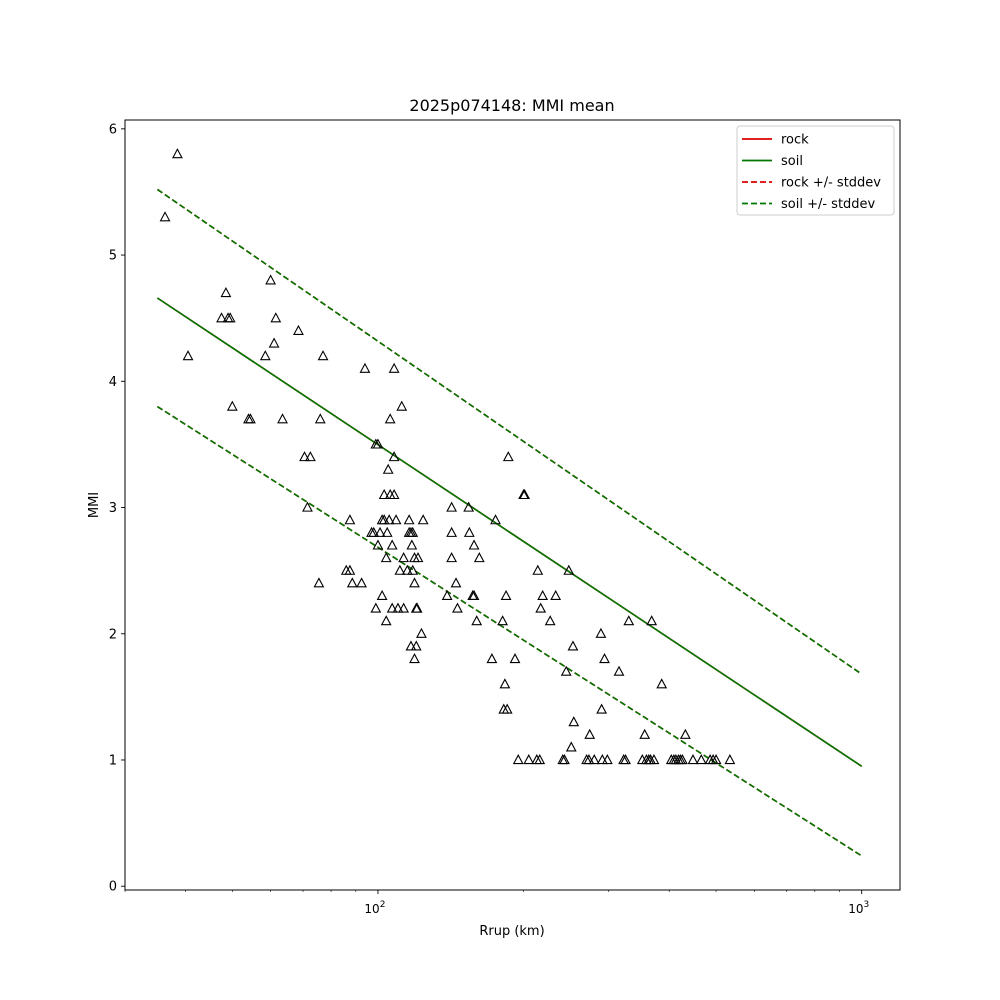 The height and width of the screenshot is (1000, 1000). What do you see at coordinates (113, 256) in the screenshot?
I see `y-tick-label: 5` at bounding box center [113, 256].